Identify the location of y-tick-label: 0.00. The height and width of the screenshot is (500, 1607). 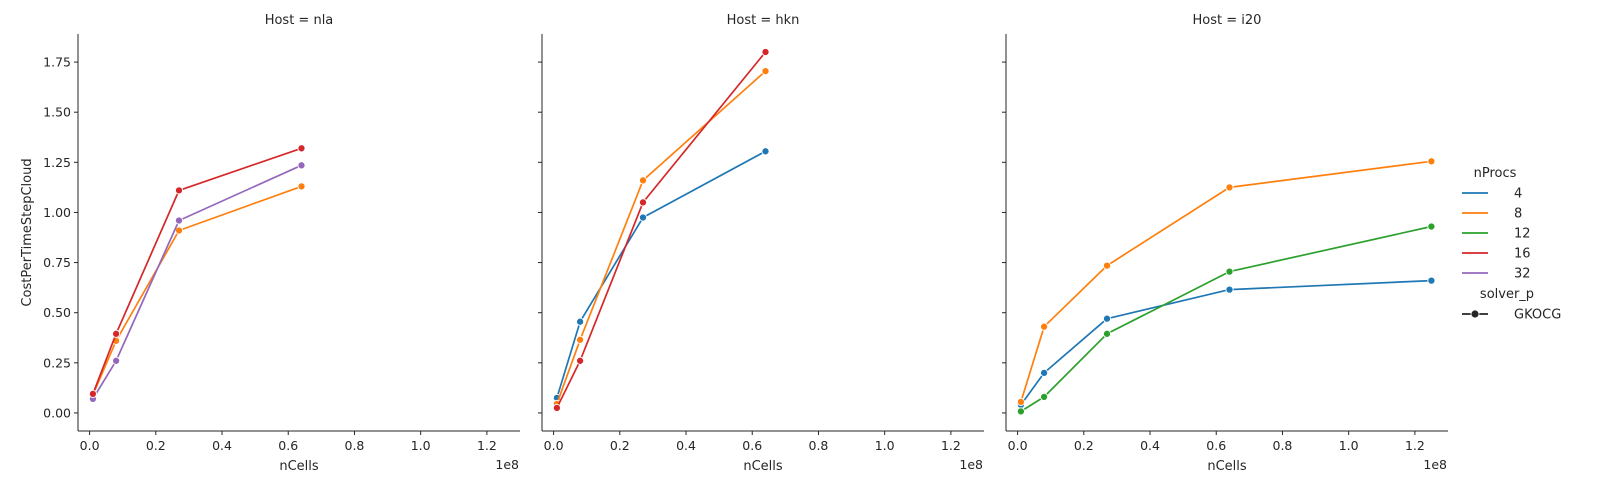
(57, 412).